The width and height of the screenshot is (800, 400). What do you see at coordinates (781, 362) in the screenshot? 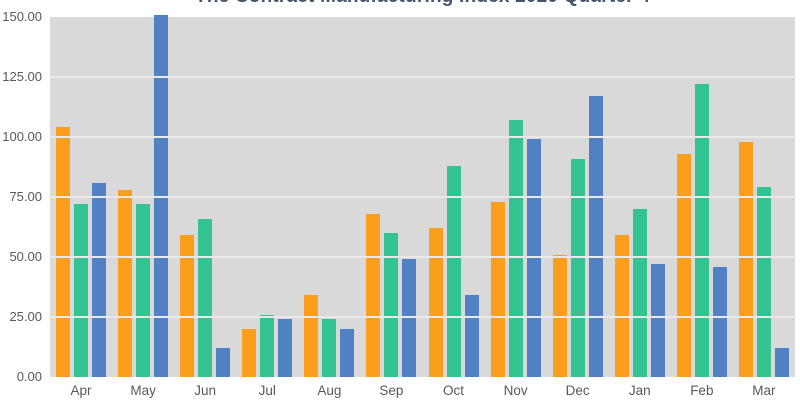
I see `bar-blue-mar` at bounding box center [781, 362].